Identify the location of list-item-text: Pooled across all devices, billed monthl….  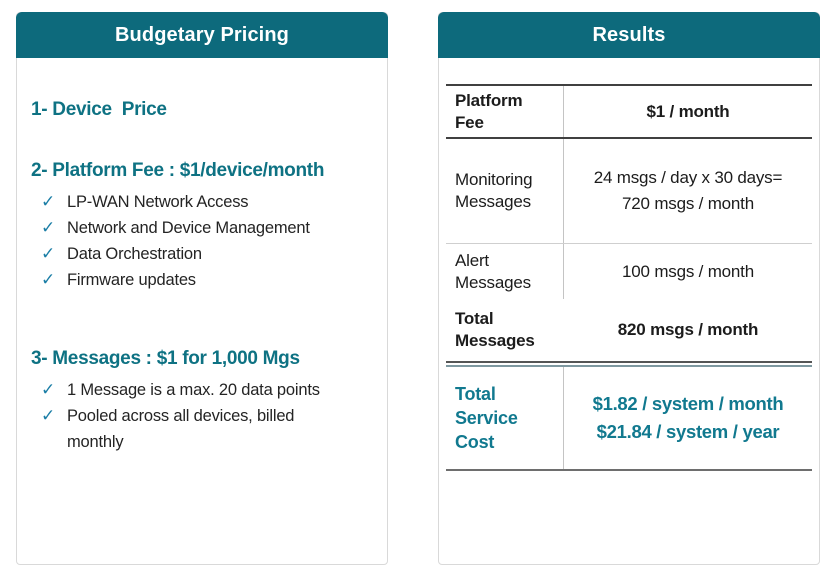
(181, 429).